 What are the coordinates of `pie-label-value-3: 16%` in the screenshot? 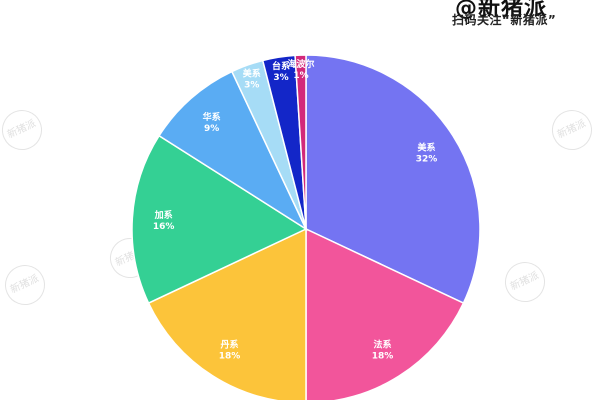 It's located at (164, 227).